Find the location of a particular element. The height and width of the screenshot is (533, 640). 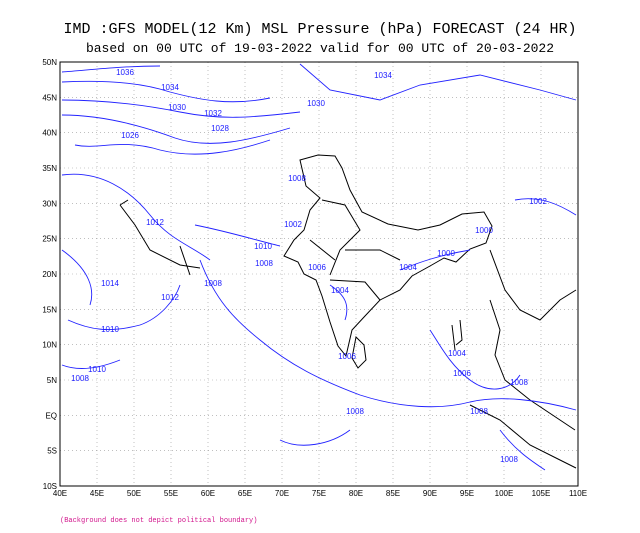

lat-label: 40N is located at coordinates (49, 133).